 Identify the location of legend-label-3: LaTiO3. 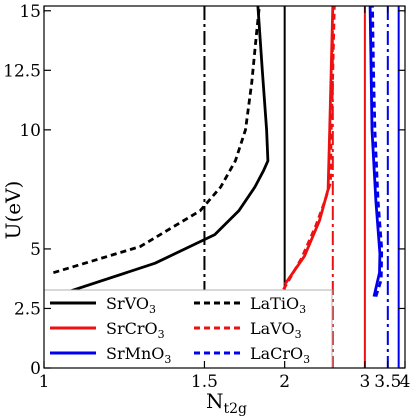
(278, 305).